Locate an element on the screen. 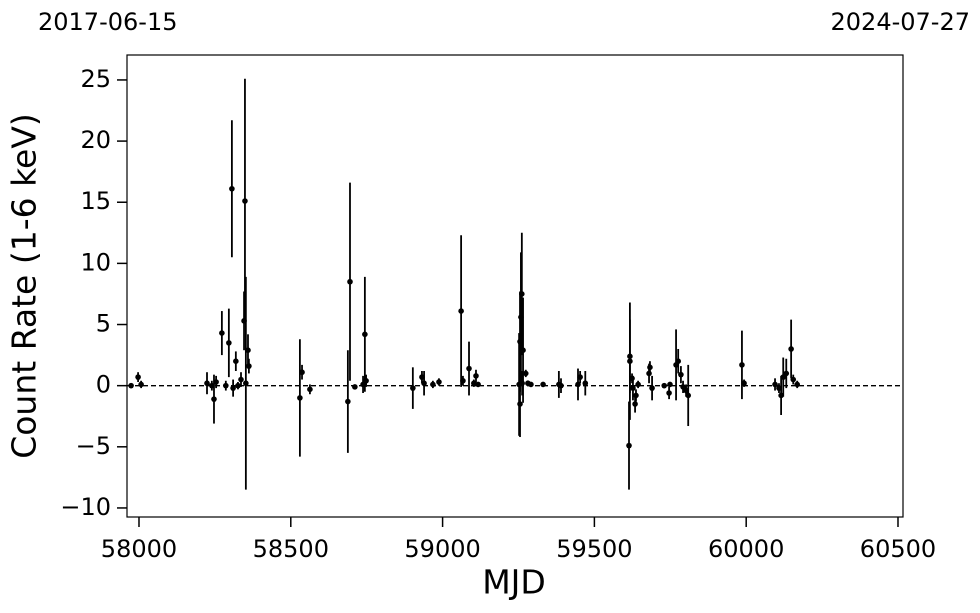 This screenshot has width=980, height=613. y-tick-label: −10 is located at coordinates (85, 507).